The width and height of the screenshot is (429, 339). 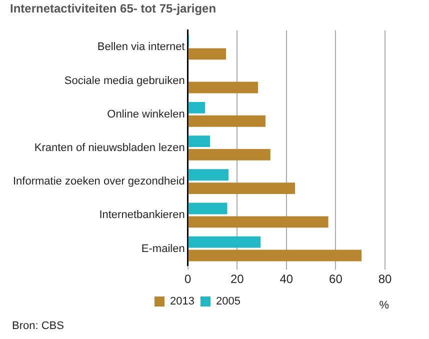 What do you see at coordinates (163, 248) in the screenshot?
I see `y-tick-label: E-mailen` at bounding box center [163, 248].